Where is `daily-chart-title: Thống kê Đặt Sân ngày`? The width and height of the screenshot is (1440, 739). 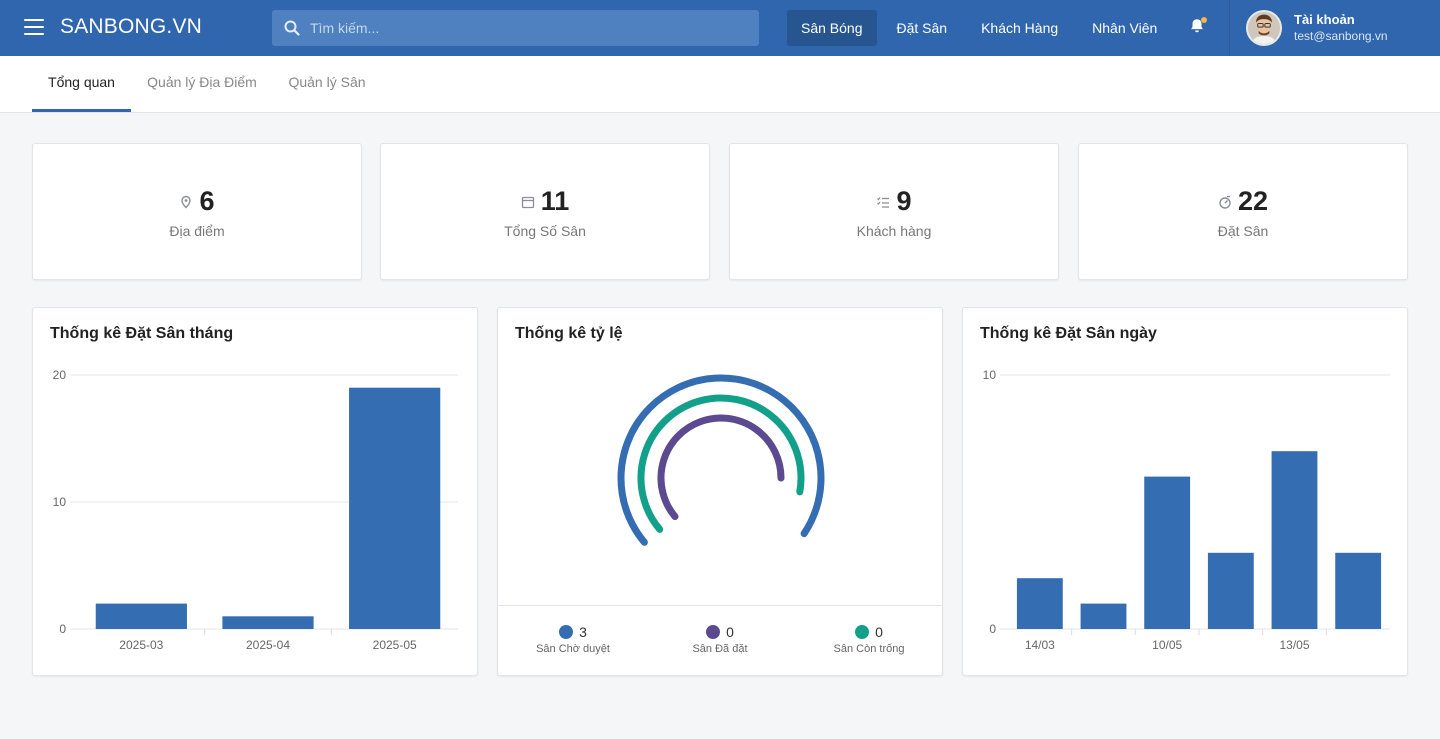 daily-chart-title: Thống kê Đặt Sân ngày is located at coordinates (1068, 333).